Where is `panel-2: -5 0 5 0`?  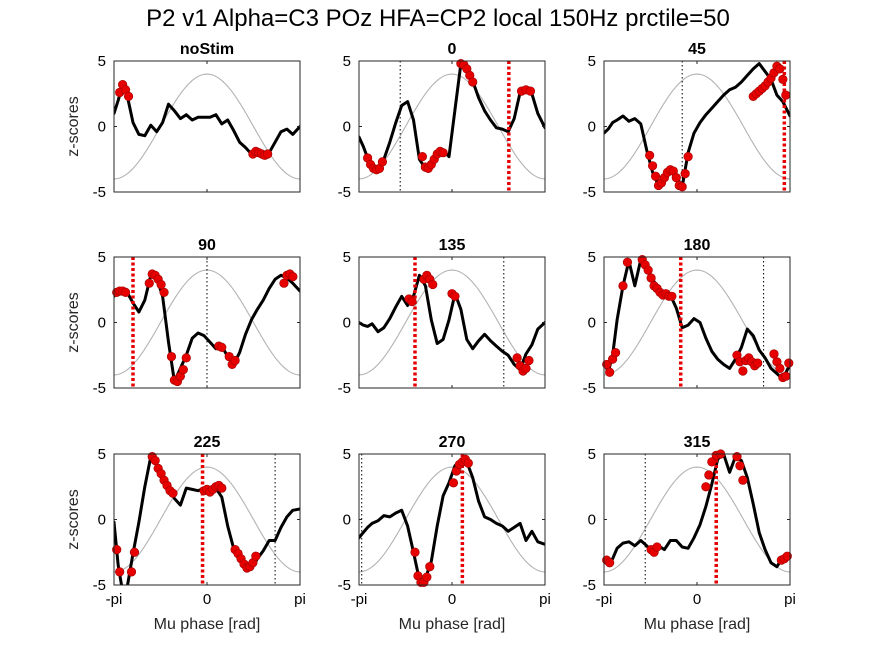 panel-2: -5 0 5 0 is located at coordinates (442, 121).